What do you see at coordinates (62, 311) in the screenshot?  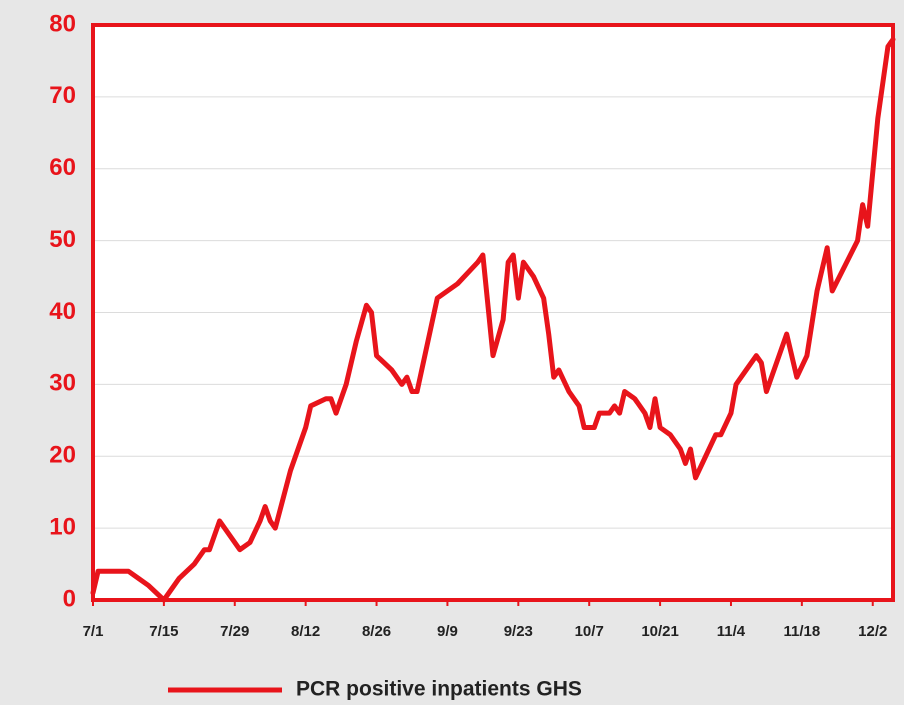 I see `y-tick-label: 40` at bounding box center [62, 311].